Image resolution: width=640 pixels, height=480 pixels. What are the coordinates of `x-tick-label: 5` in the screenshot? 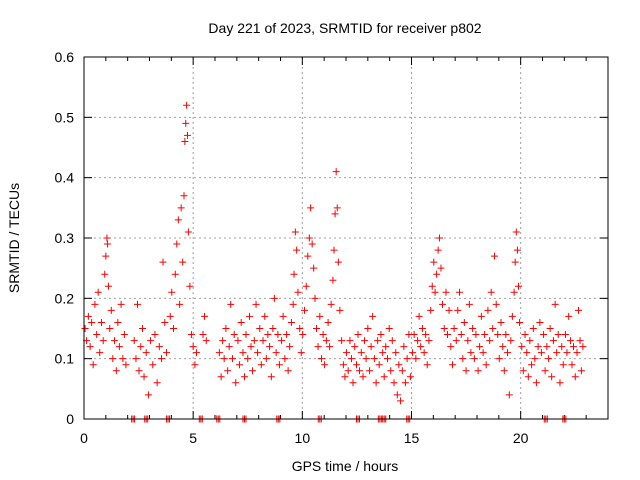 It's located at (193, 438).